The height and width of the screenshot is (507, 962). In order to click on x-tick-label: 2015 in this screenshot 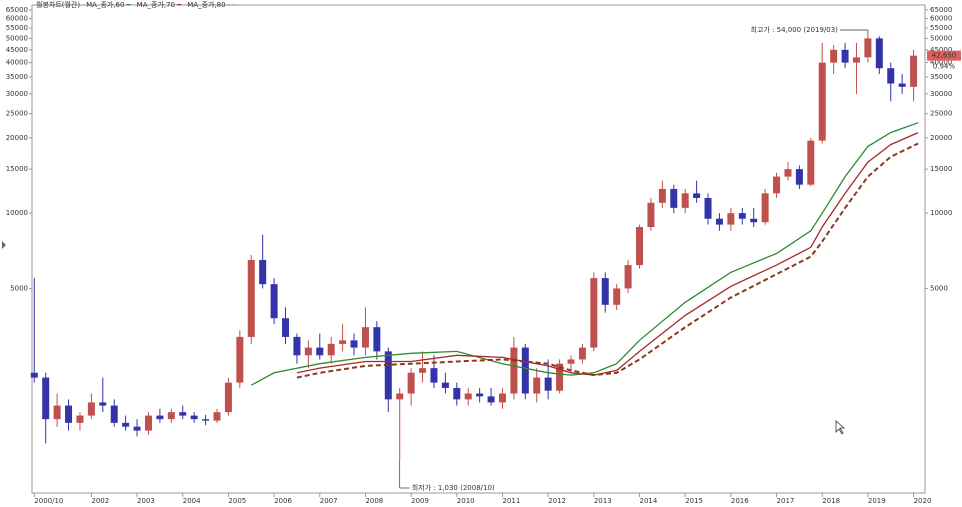, I will do `click(694, 501)`.